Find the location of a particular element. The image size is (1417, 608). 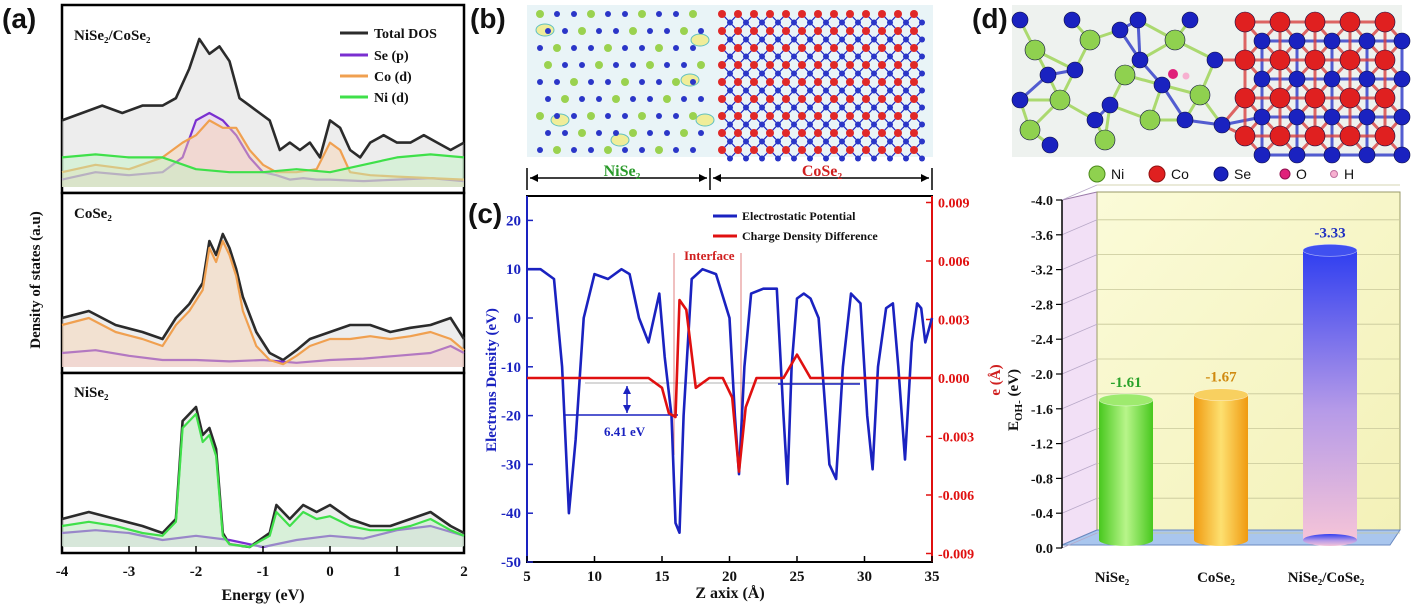

charge-y-axis-label: e (Å) is located at coordinates (996, 379).